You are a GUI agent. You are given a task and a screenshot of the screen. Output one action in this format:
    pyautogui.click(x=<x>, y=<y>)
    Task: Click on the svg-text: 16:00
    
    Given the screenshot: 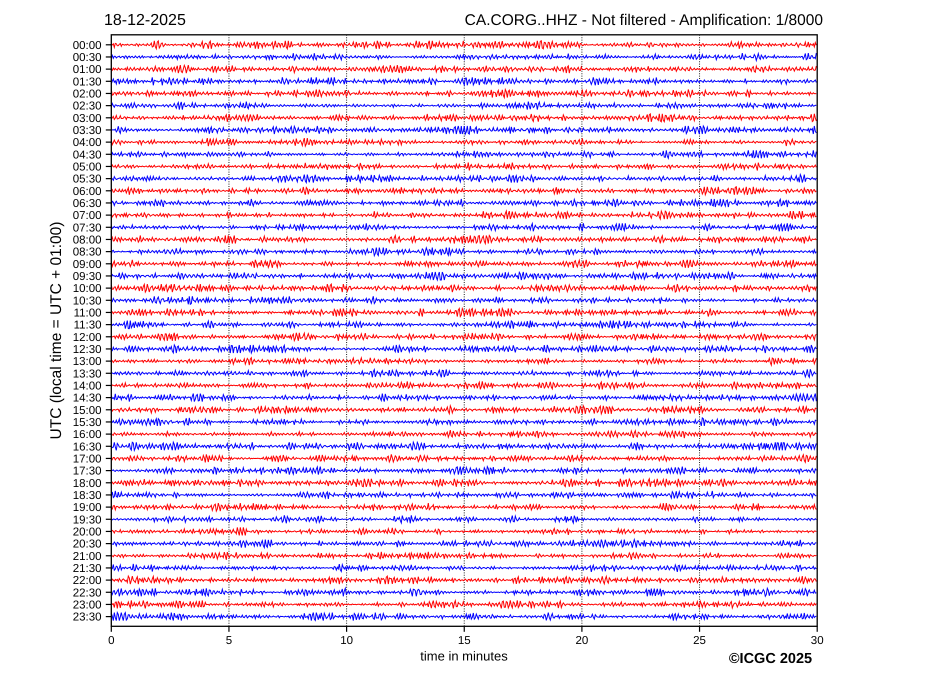 What is the action you would take?
    pyautogui.click(x=87, y=435)
    